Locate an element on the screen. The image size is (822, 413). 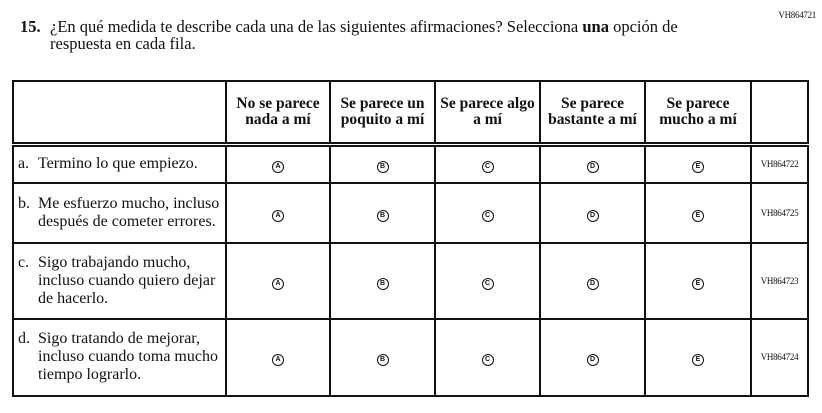
row-letter: a. is located at coordinates (24, 164).